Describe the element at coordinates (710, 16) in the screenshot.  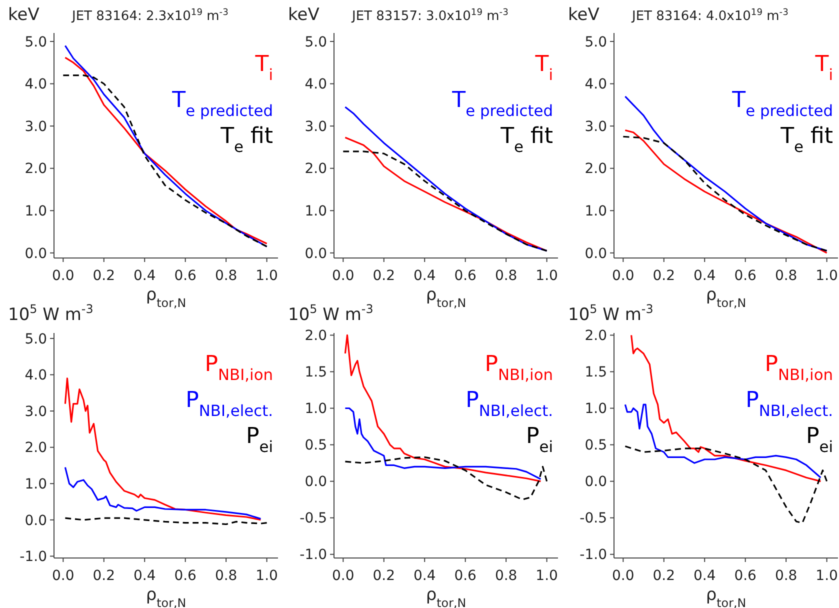
I see `chart-title: JET 83164: 4.0x10$^{19}$ m$^{-3}$` at that location.